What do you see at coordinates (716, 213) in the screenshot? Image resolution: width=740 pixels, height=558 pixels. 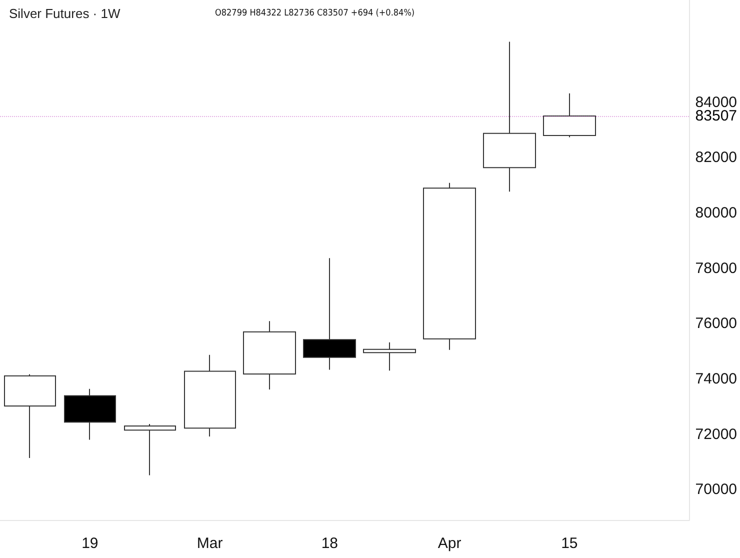 I see `y-tick-label: 80000` at bounding box center [716, 213].